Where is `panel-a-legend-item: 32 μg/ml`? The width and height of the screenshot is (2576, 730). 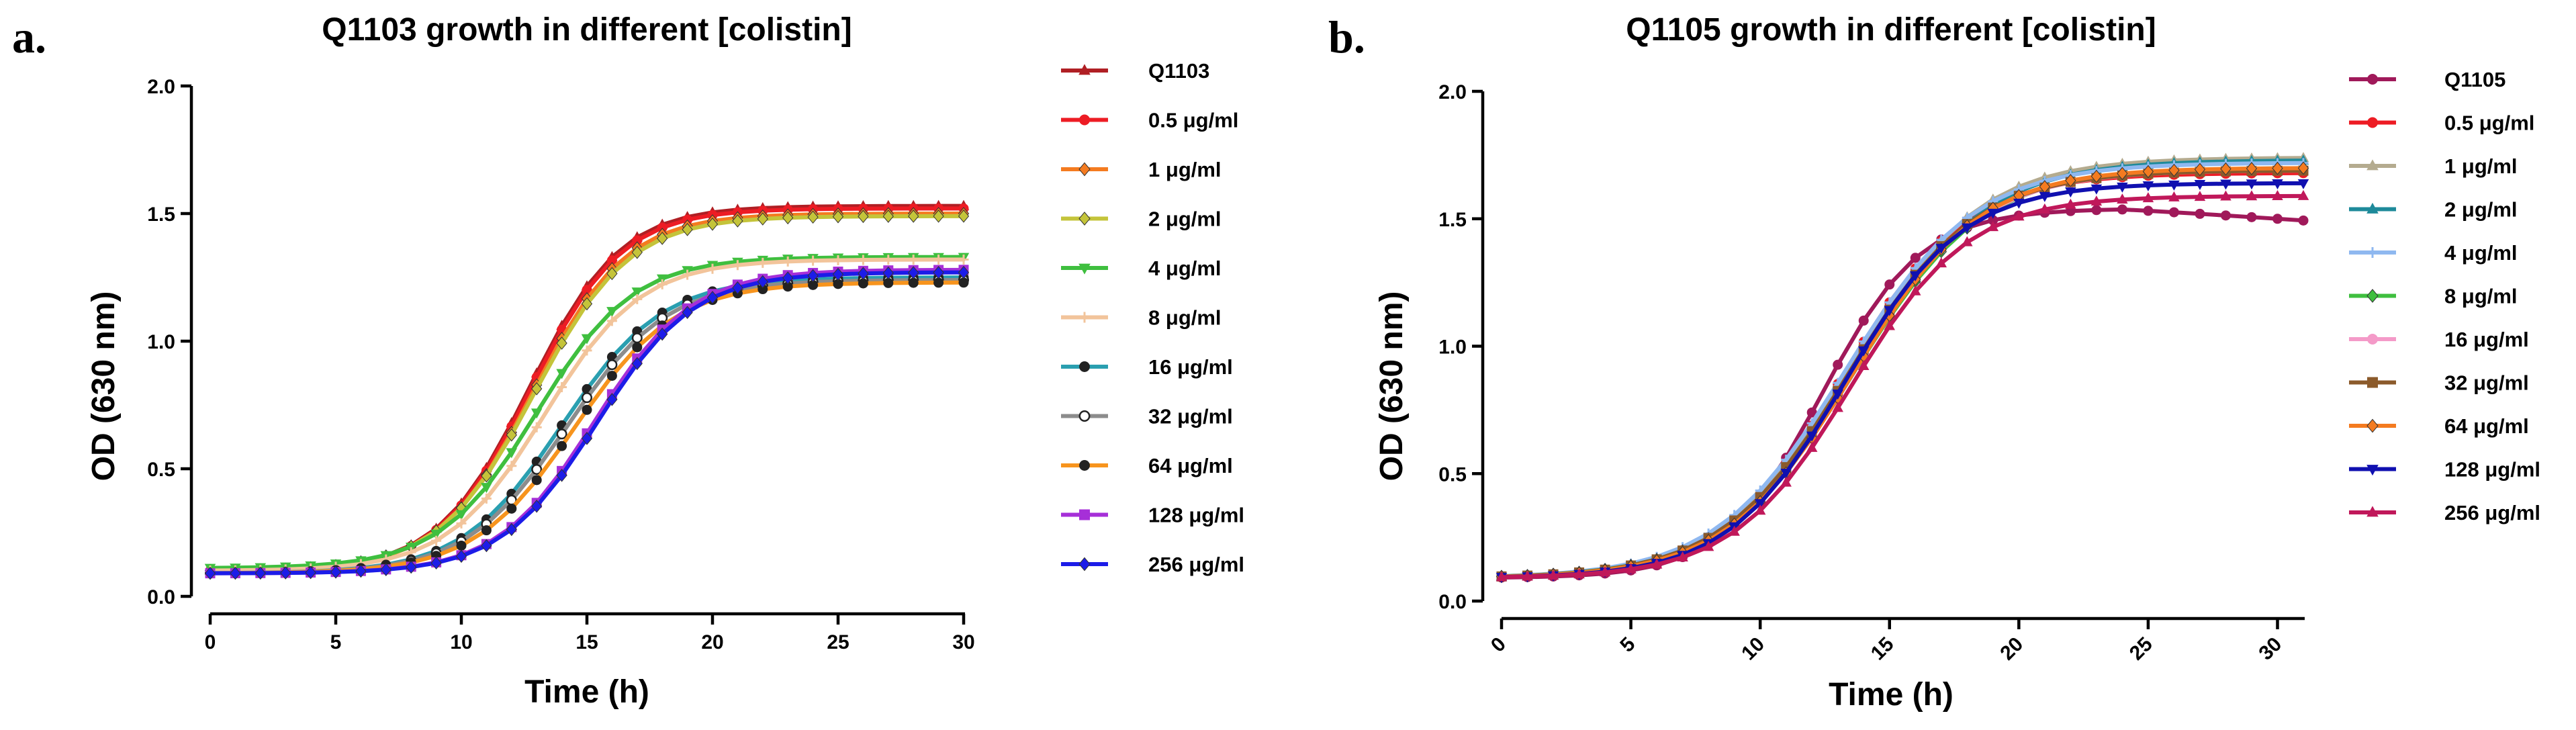
panel-a-legend-item: 32 μg/ml is located at coordinates (1147, 417).